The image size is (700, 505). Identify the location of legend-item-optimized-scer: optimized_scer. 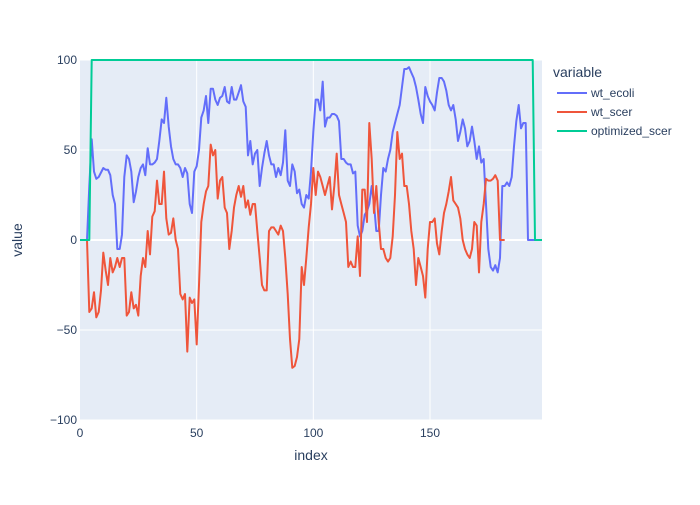
(614, 131).